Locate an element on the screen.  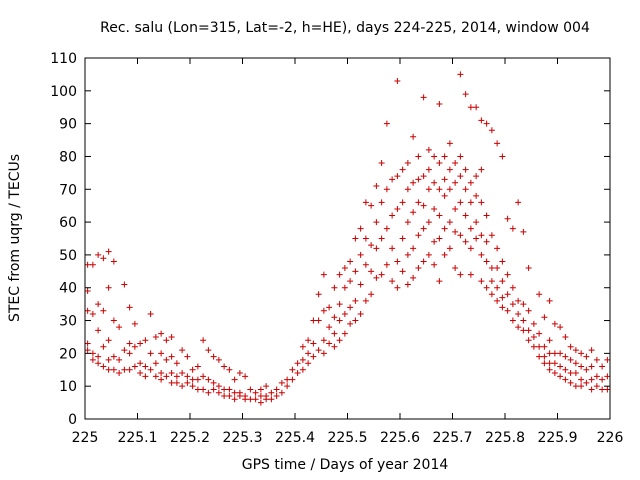
y-tick-label: 70 is located at coordinates (68, 190).